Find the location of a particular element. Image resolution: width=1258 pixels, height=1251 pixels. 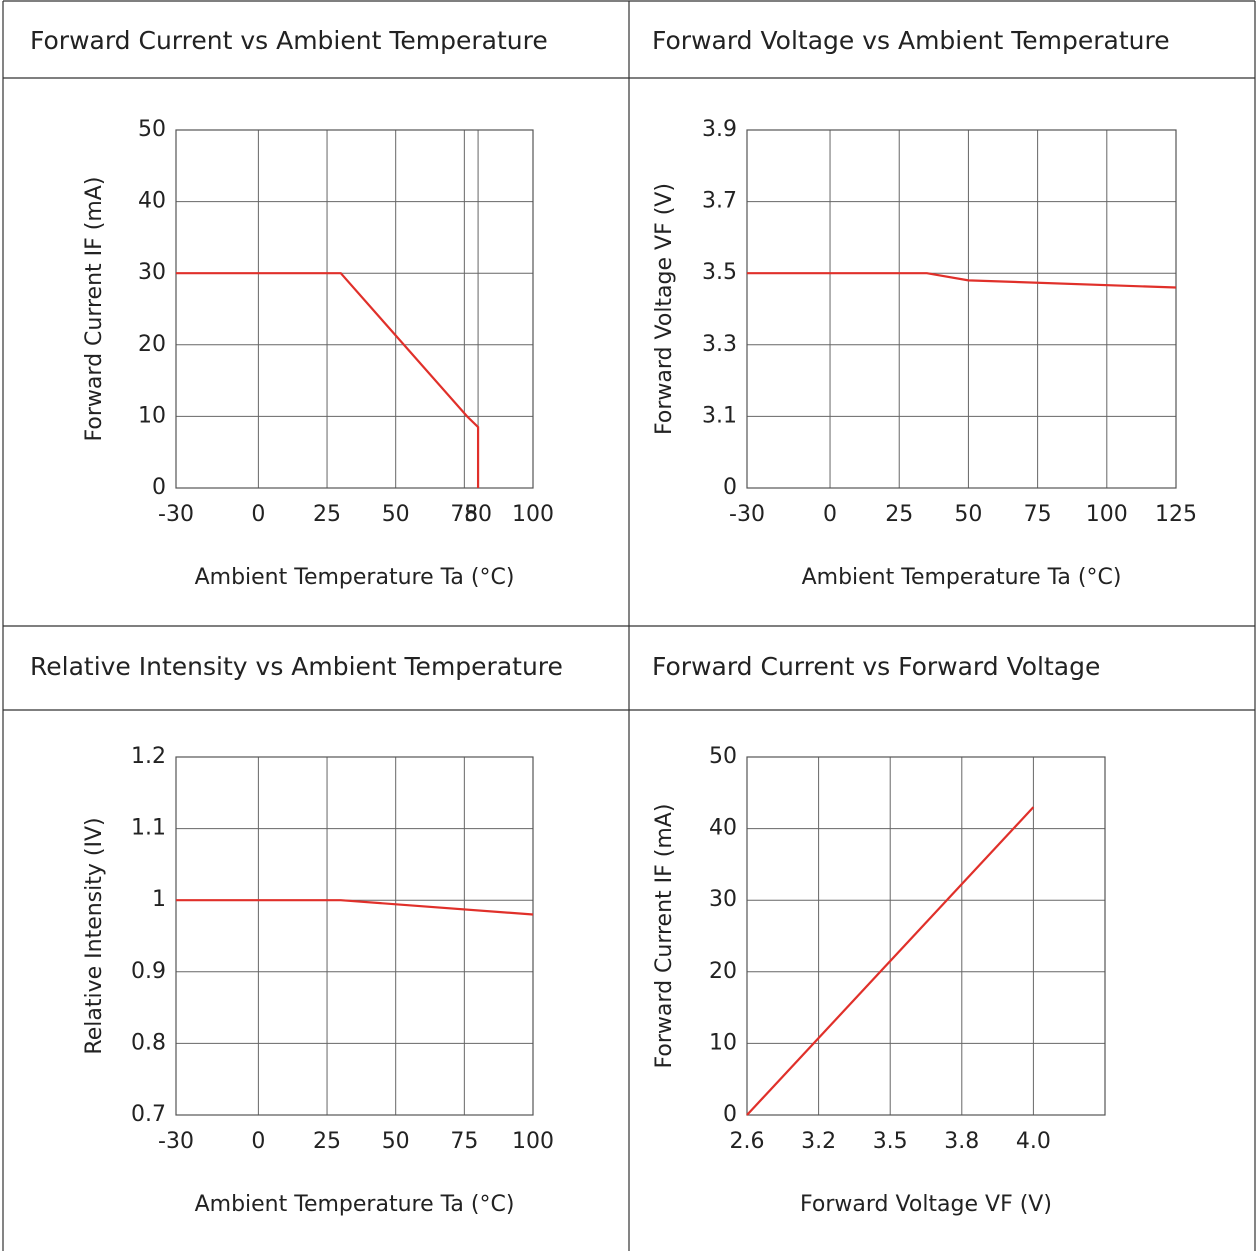

y-tick-label: 1.2 is located at coordinates (148, 756).